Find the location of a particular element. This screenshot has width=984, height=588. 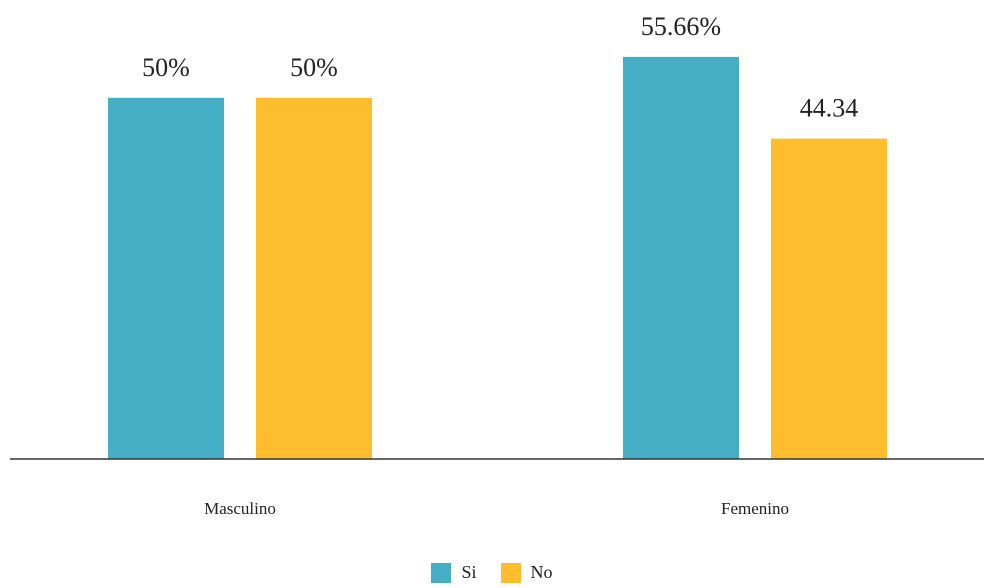

data-label-si-femenino: 55.66% is located at coordinates (681, 26).